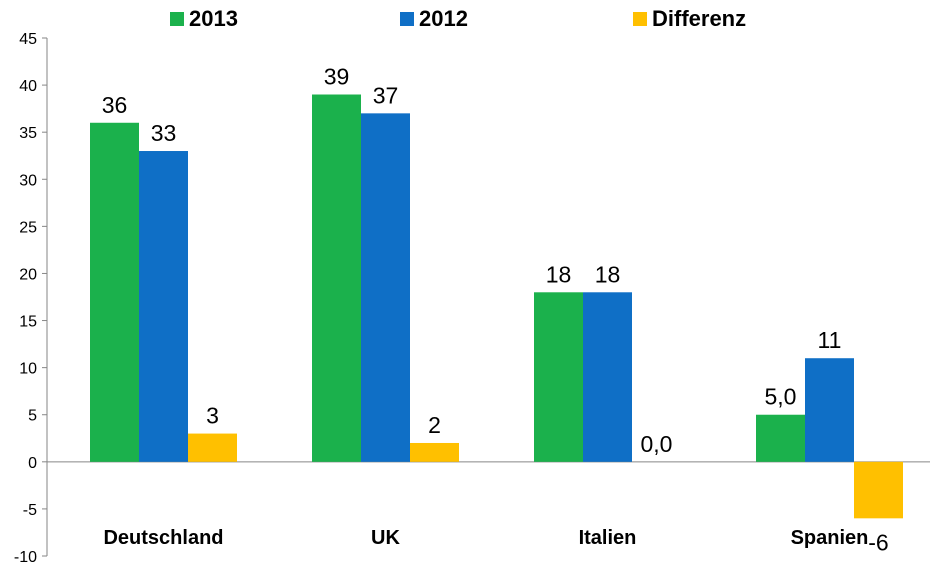 The height and width of the screenshot is (562, 933). I want to click on data-label-2012-uk: 37, so click(386, 95).